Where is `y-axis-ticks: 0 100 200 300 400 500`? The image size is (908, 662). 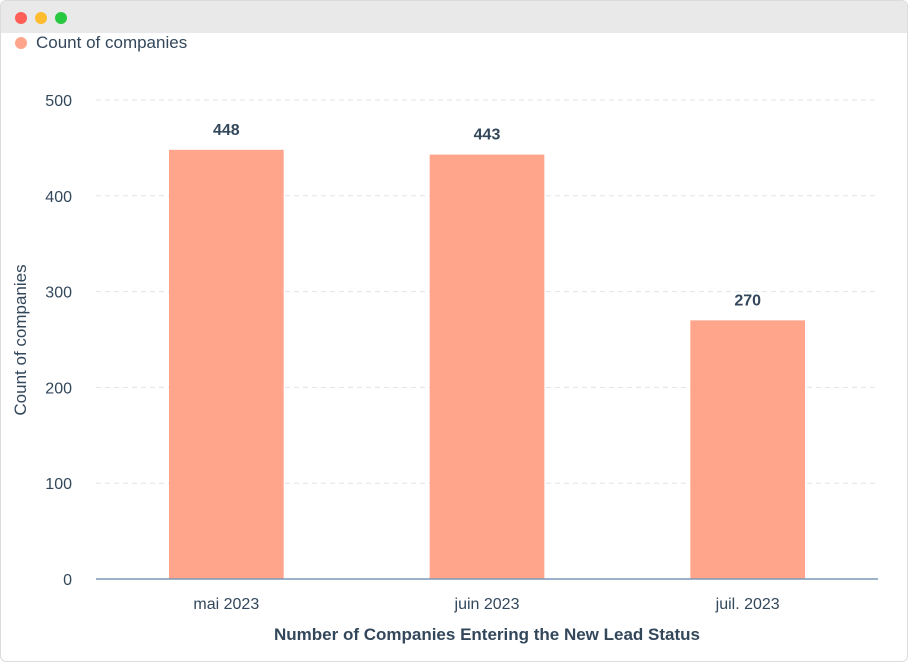
y-axis-ticks: 0 100 200 300 400 500 is located at coordinates (58, 341).